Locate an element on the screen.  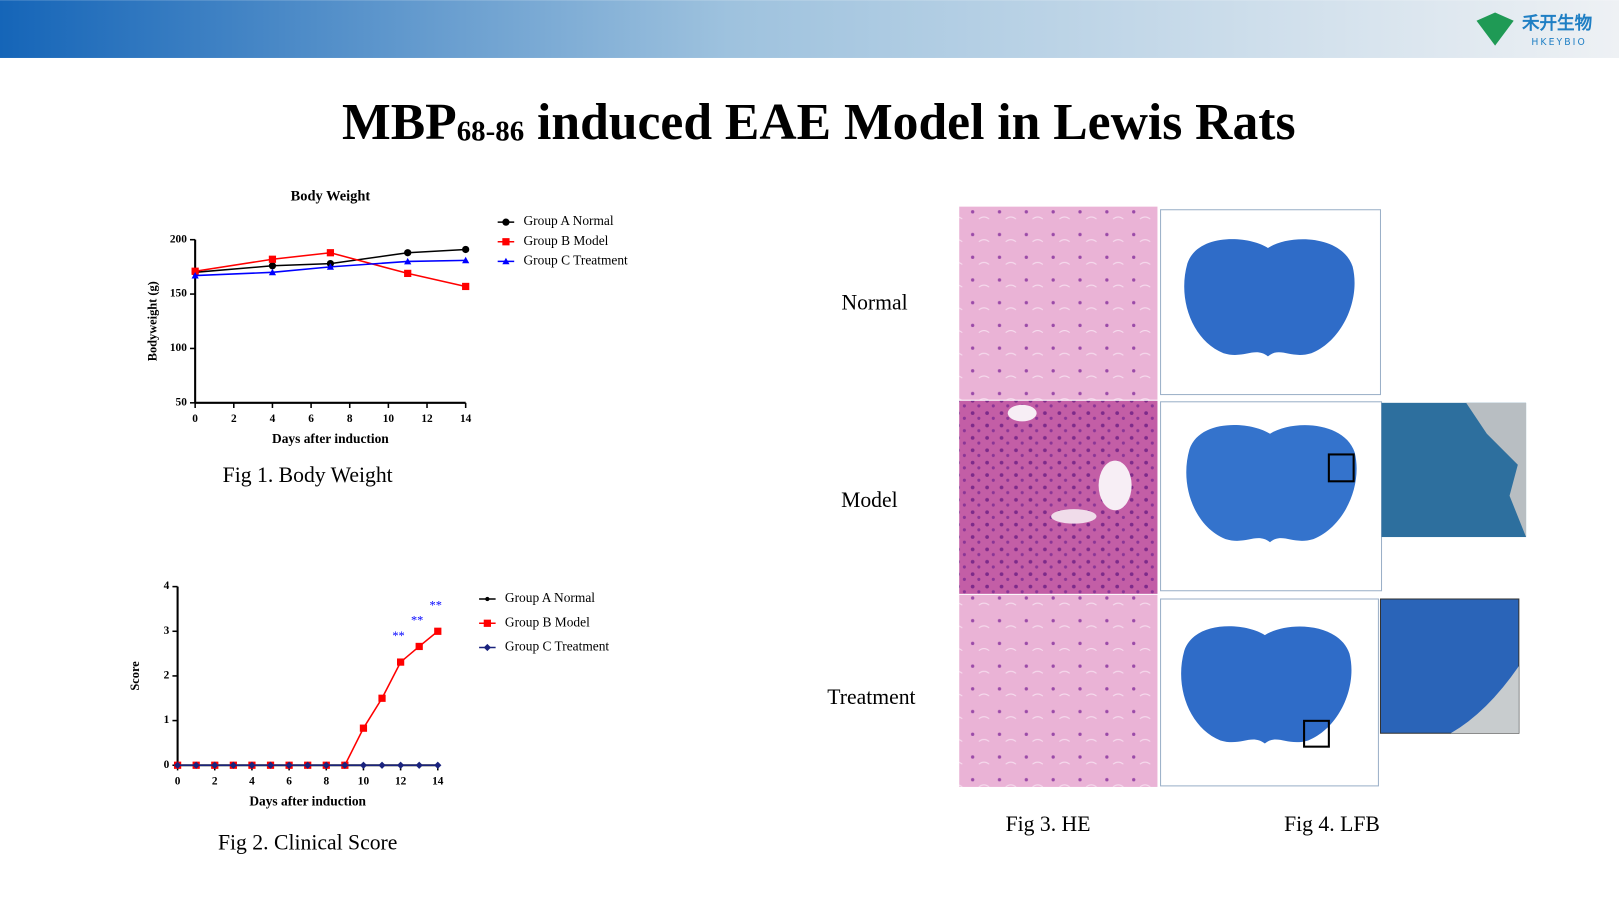
y-tick-label: 200 is located at coordinates (178, 239).